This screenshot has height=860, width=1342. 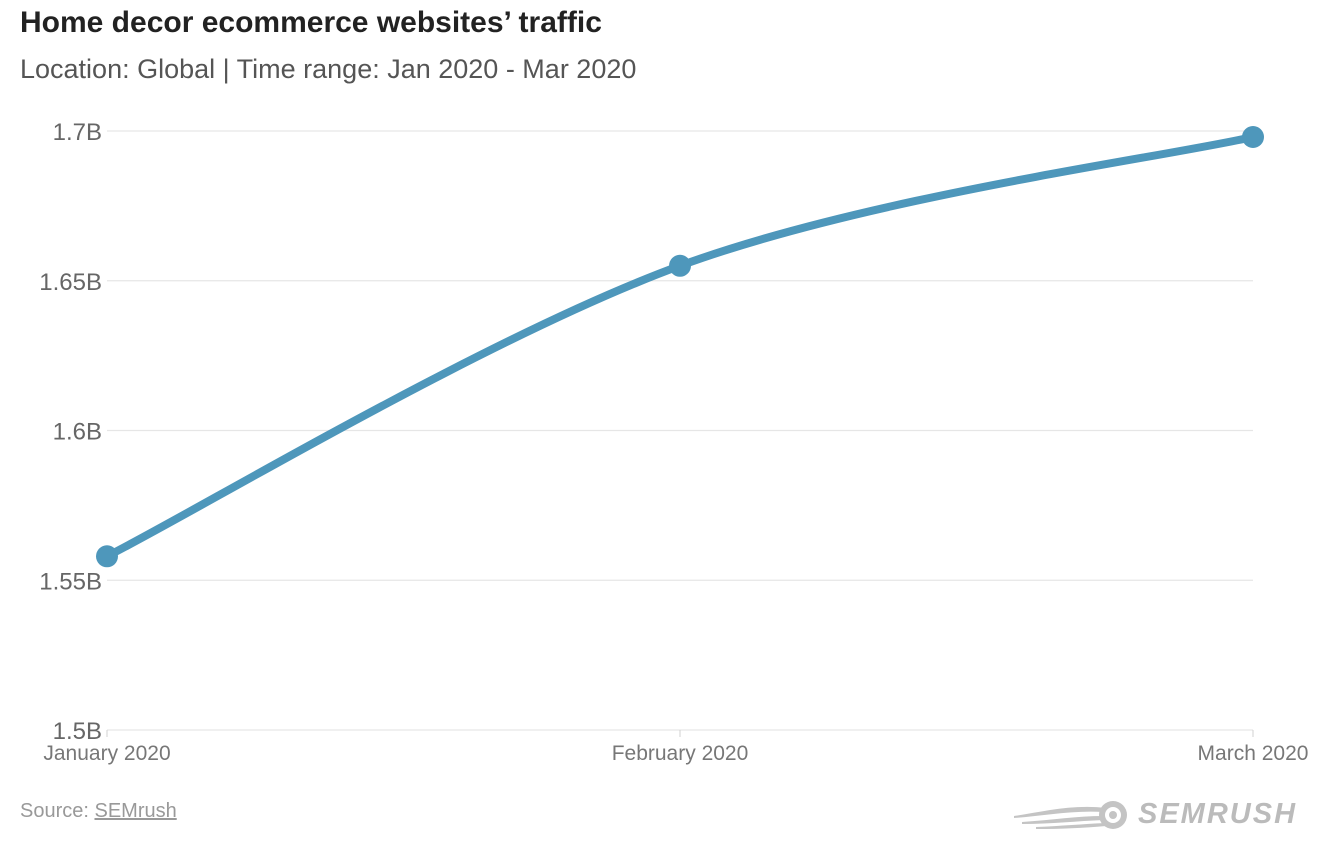 What do you see at coordinates (1070, 815) in the screenshot?
I see `fireball-icon` at bounding box center [1070, 815].